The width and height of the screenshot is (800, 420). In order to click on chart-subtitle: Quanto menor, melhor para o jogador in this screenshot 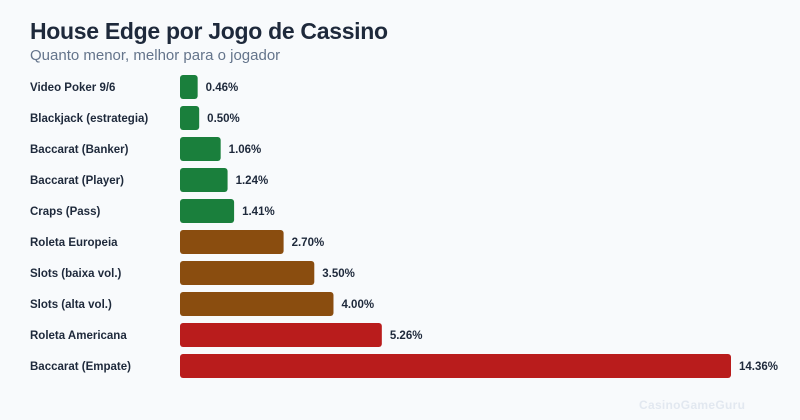, I will do `click(155, 55)`.